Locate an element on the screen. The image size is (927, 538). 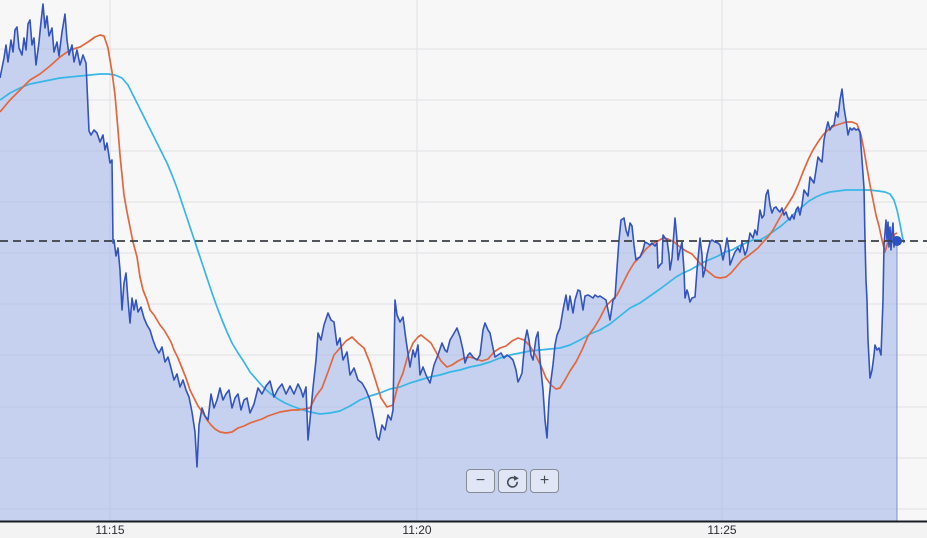
plus-icon: + is located at coordinates (544, 480).